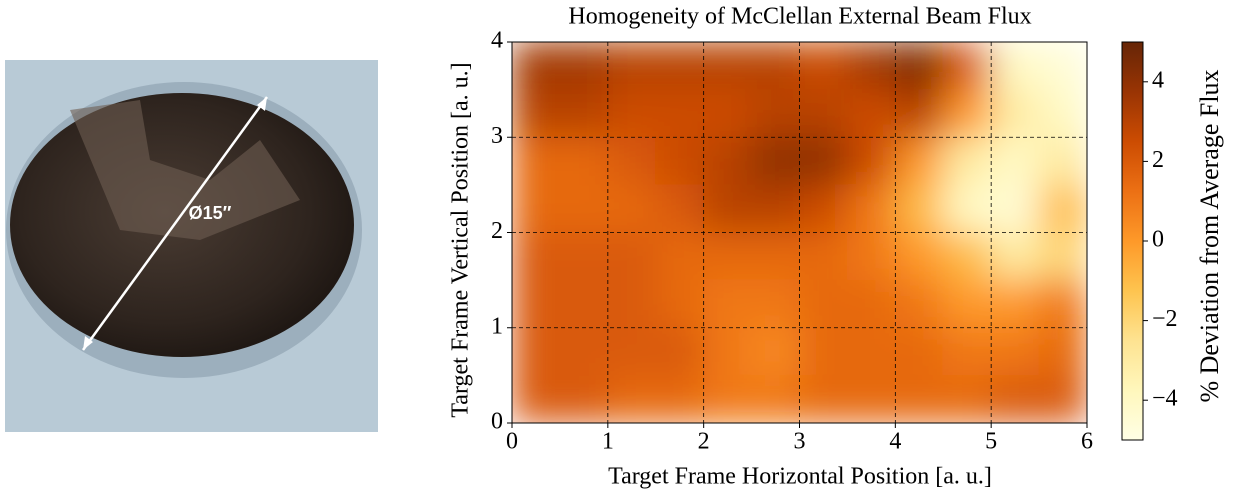 The width and height of the screenshot is (1238, 500). I want to click on colorbar-tick-label: 2, so click(1158, 160).